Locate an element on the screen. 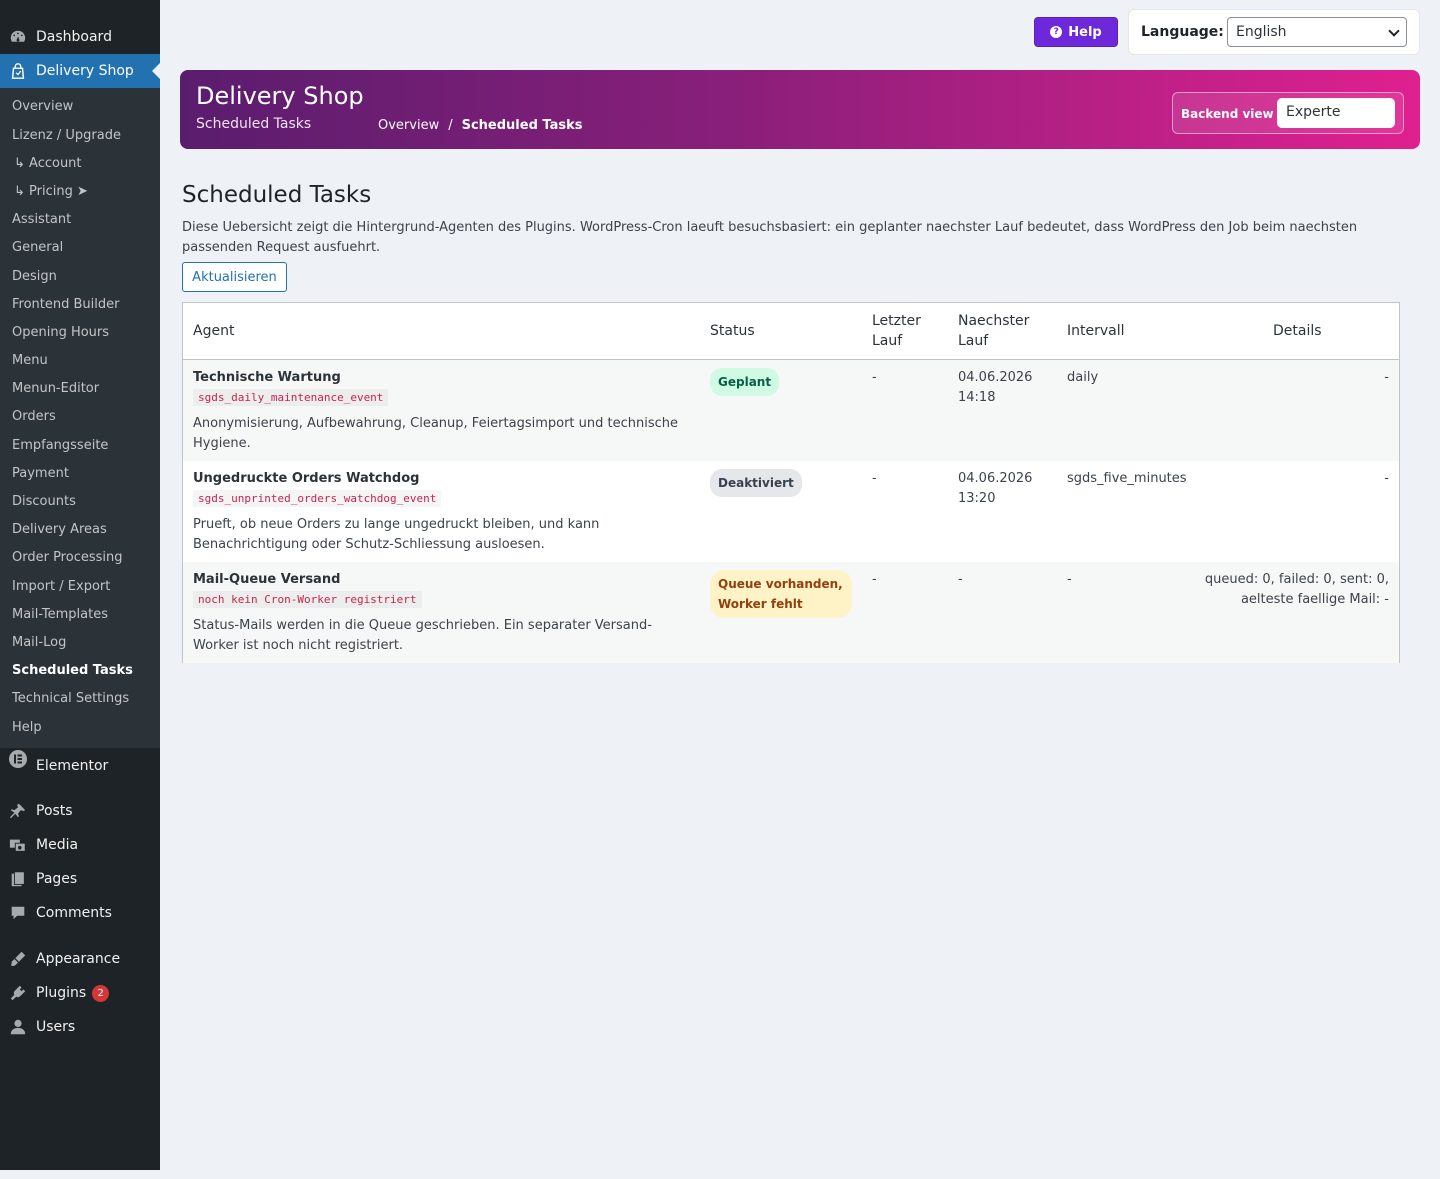  submenu-account: ↳ Account is located at coordinates (48, 163).